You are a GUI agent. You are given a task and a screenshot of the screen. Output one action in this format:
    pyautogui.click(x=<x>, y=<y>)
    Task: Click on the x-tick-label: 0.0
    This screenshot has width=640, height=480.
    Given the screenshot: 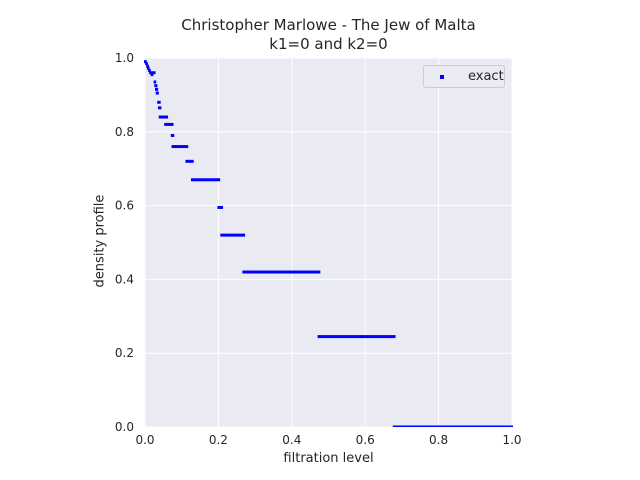 What is the action you would take?
    pyautogui.click(x=144, y=440)
    